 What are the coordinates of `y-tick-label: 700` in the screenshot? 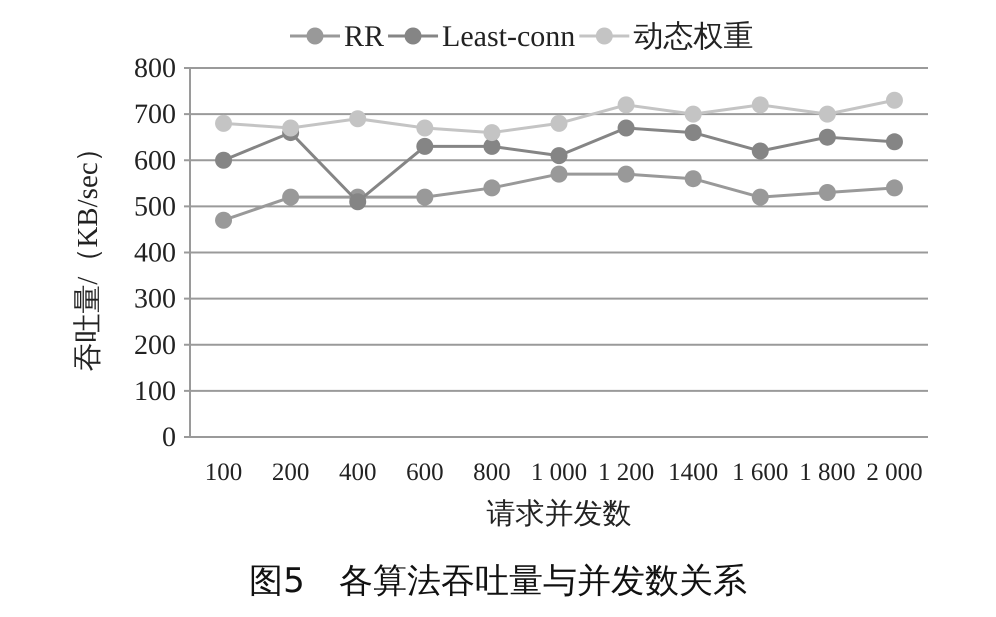 It's located at (155, 114).